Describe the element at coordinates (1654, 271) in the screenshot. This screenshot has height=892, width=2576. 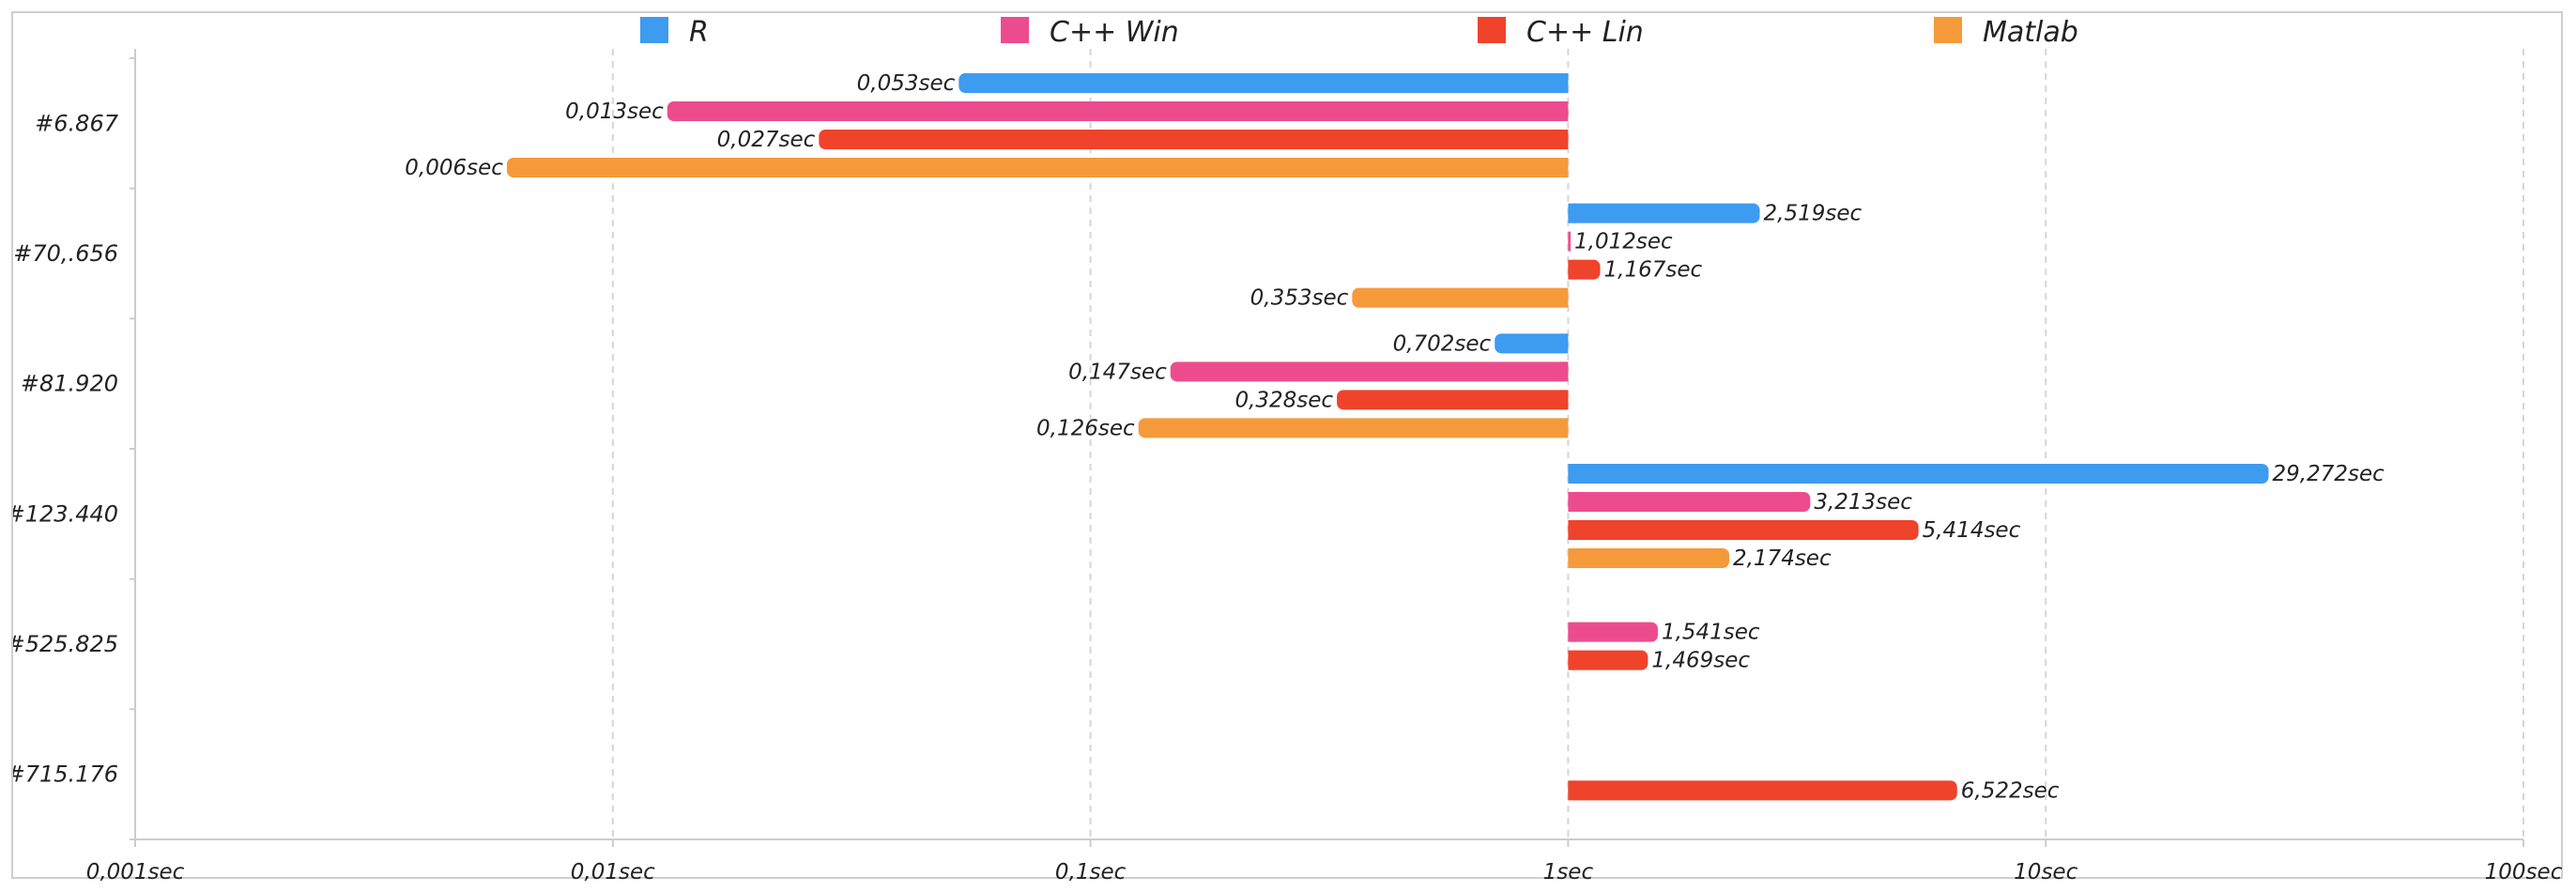
I see `data-label: 1,167sec` at that location.